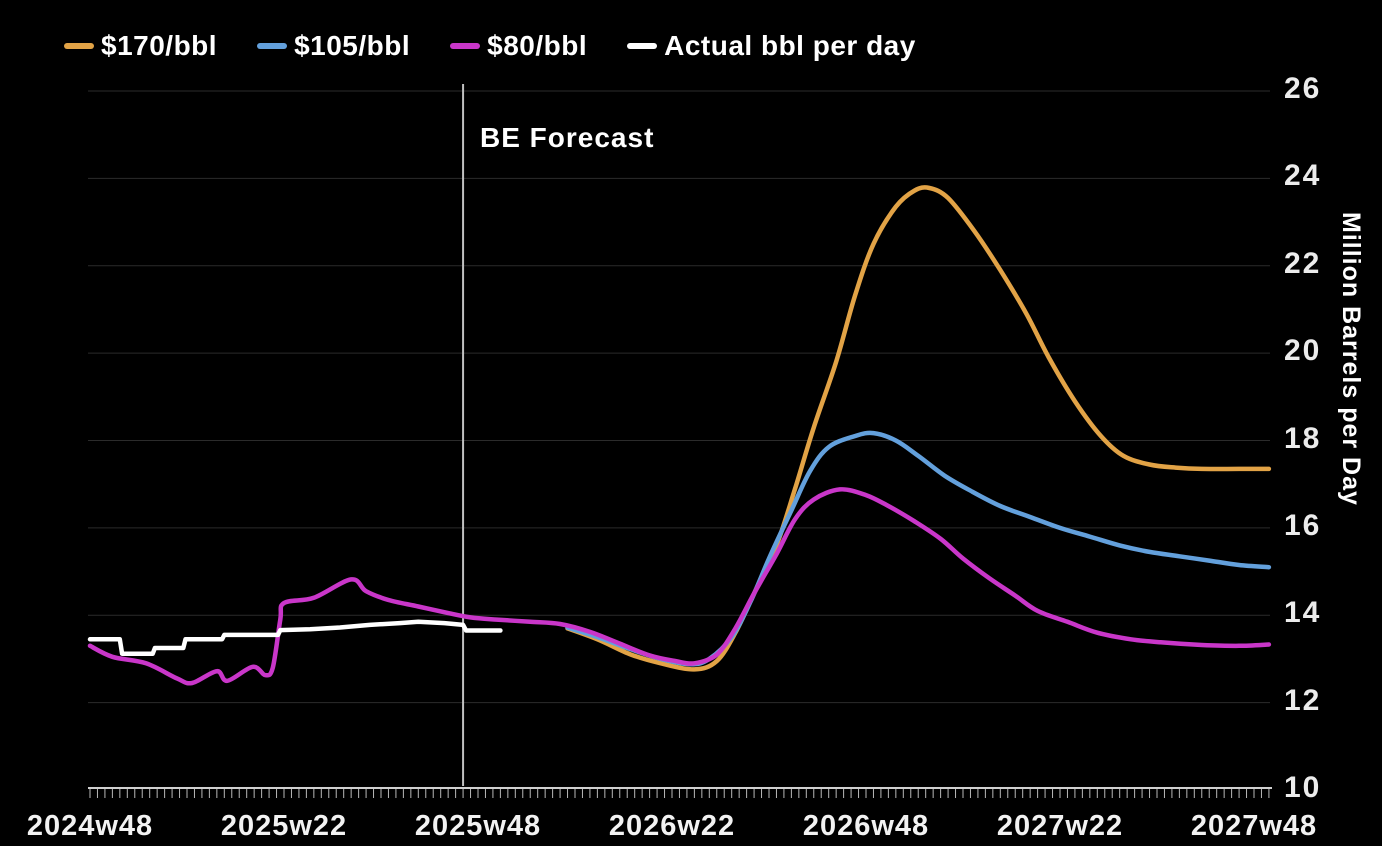  What do you see at coordinates (284, 826) in the screenshot?
I see `x-tick-label-2025w22: 2025w22` at bounding box center [284, 826].